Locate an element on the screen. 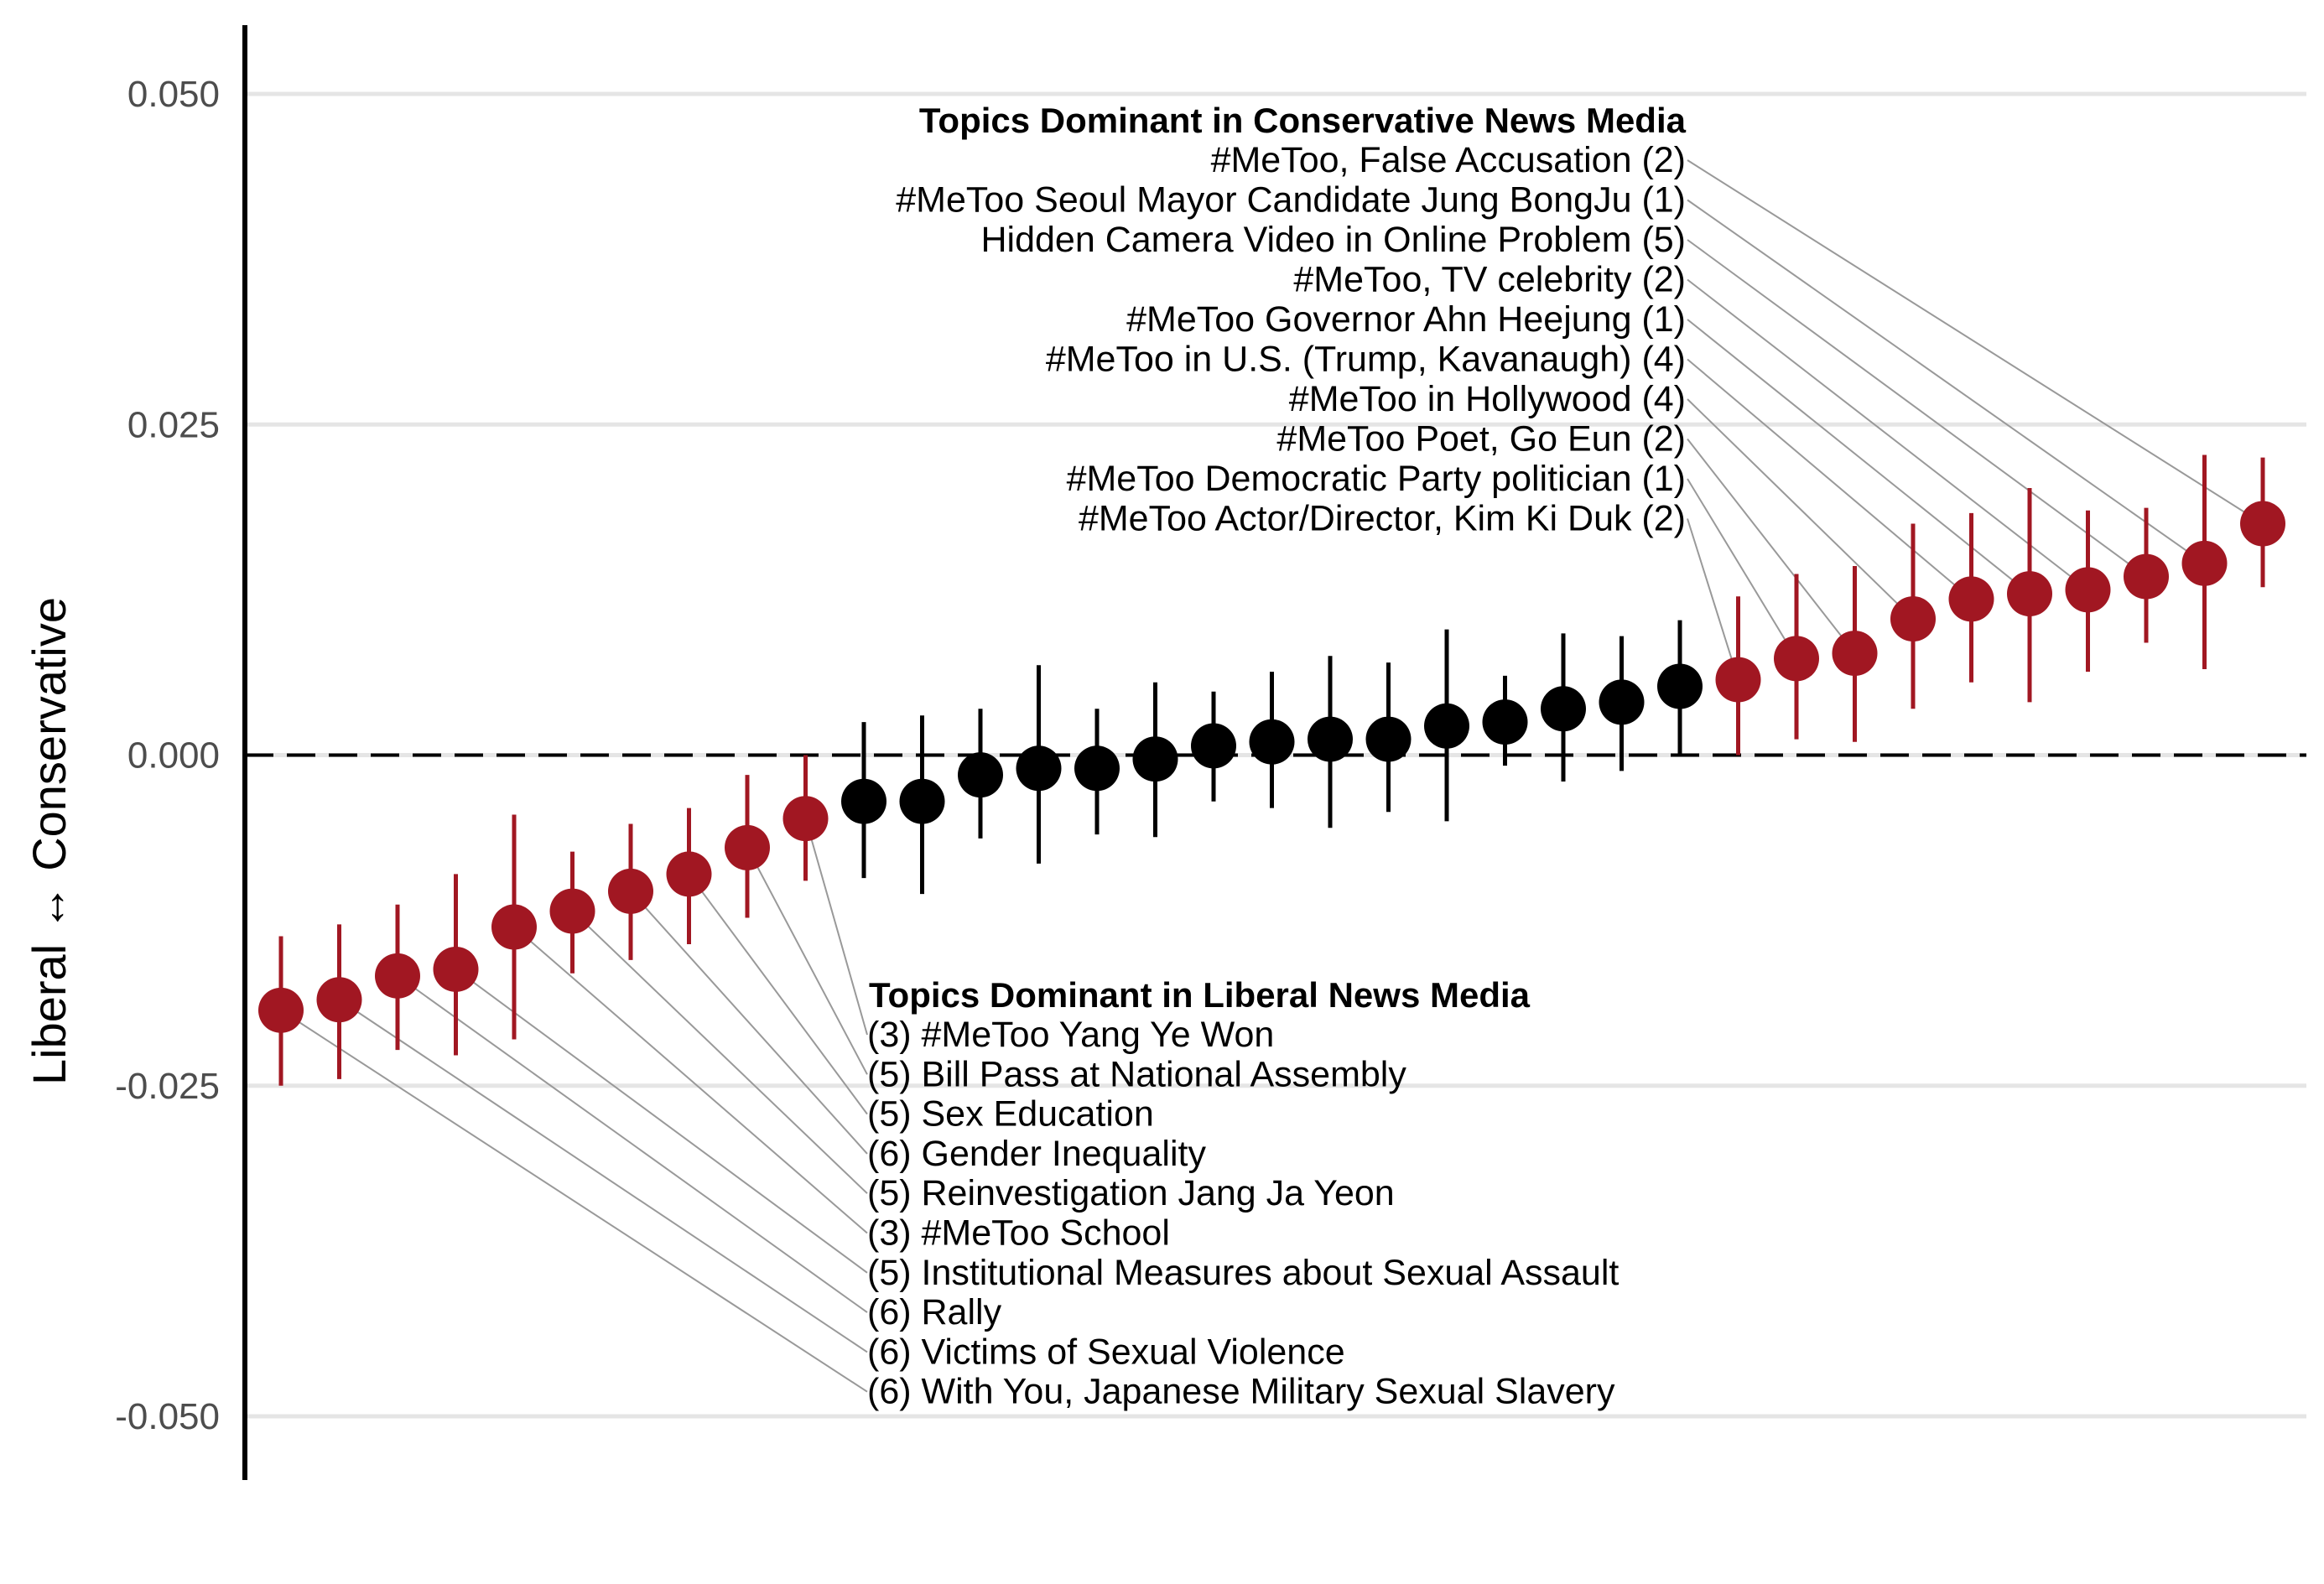 Image resolution: width=2324 pixels, height=1584 pixels. liberal-topic-label: (6) Gender Inequality is located at coordinates (1036, 1154).